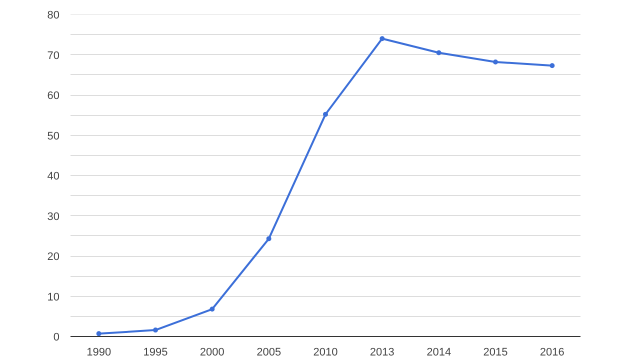  I want to click on x-tick-label: 1995, so click(155, 352).